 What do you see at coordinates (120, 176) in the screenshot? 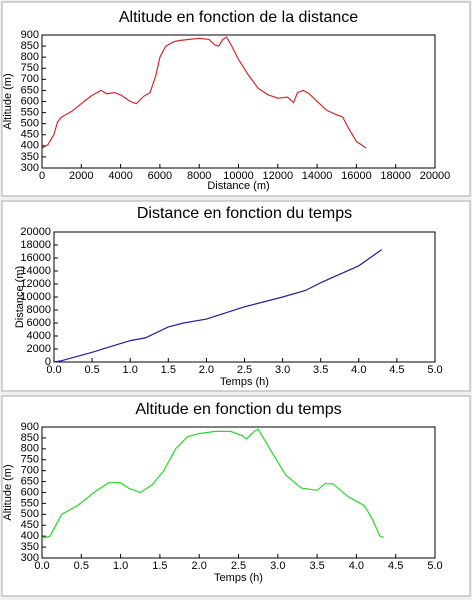
I see `x-tick-label: 4000` at bounding box center [120, 176].